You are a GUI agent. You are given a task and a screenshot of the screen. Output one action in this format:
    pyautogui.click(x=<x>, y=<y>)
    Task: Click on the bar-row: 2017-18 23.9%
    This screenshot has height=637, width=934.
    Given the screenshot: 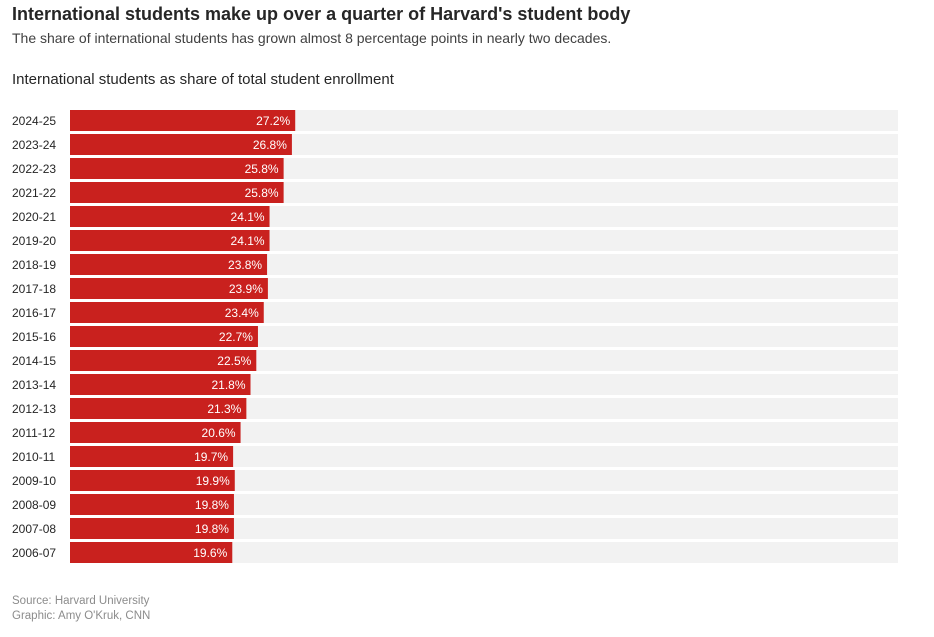 What is the action you would take?
    pyautogui.click(x=455, y=288)
    